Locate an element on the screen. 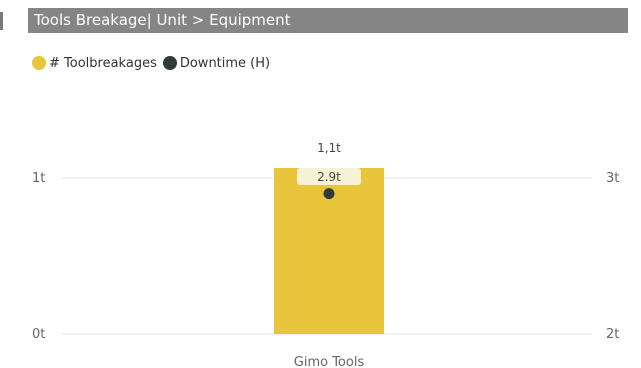  chart-title: Tools Breakage| Unit > Equipment is located at coordinates (328, 20).